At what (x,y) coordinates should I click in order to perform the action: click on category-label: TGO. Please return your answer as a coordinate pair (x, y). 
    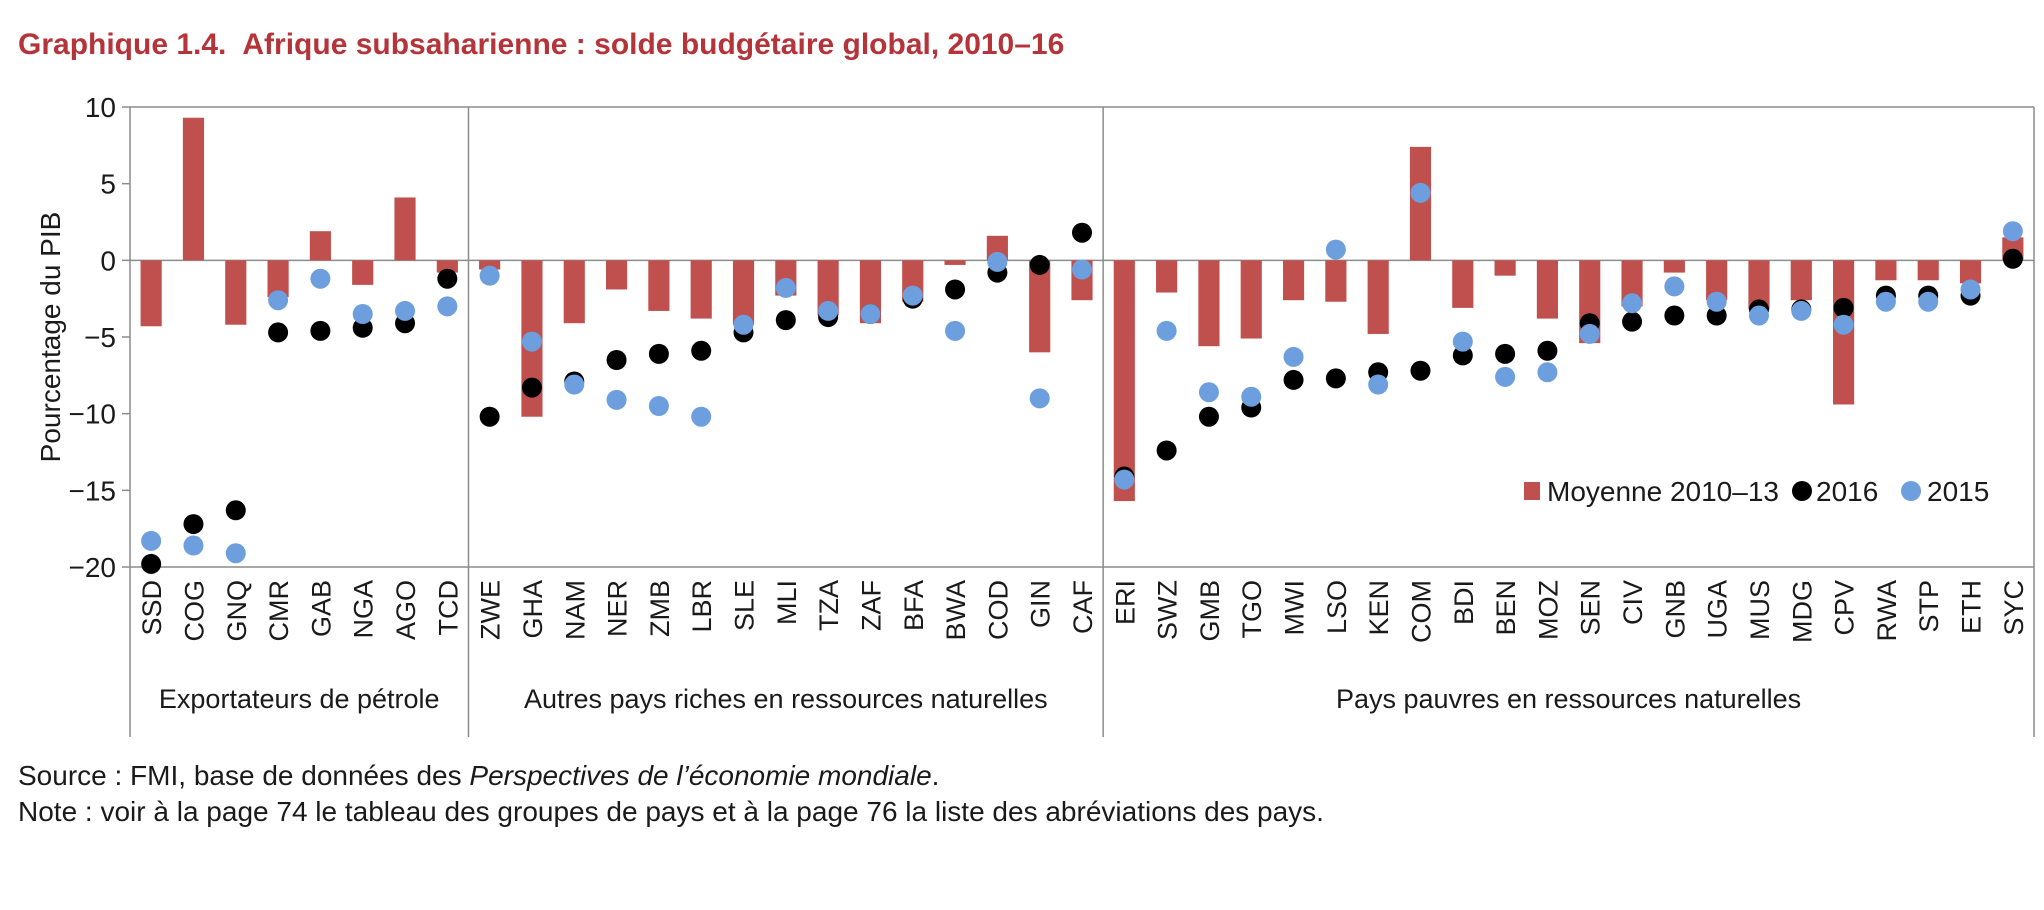
    Looking at the image, I should click on (1252, 609).